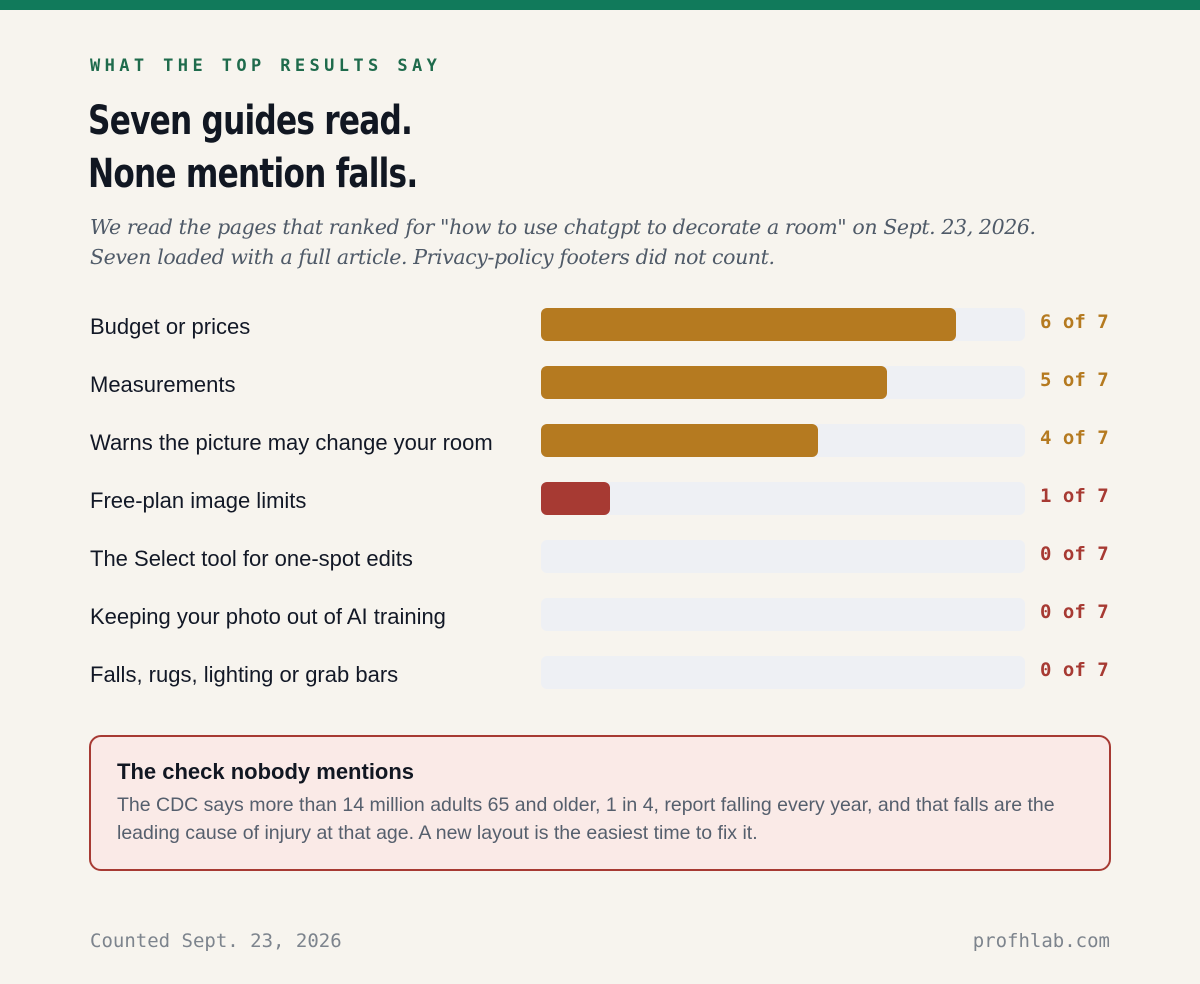  I want to click on bar-row: Falls, rugs, lighting or grab bars 0 of 7, so click(600, 676).